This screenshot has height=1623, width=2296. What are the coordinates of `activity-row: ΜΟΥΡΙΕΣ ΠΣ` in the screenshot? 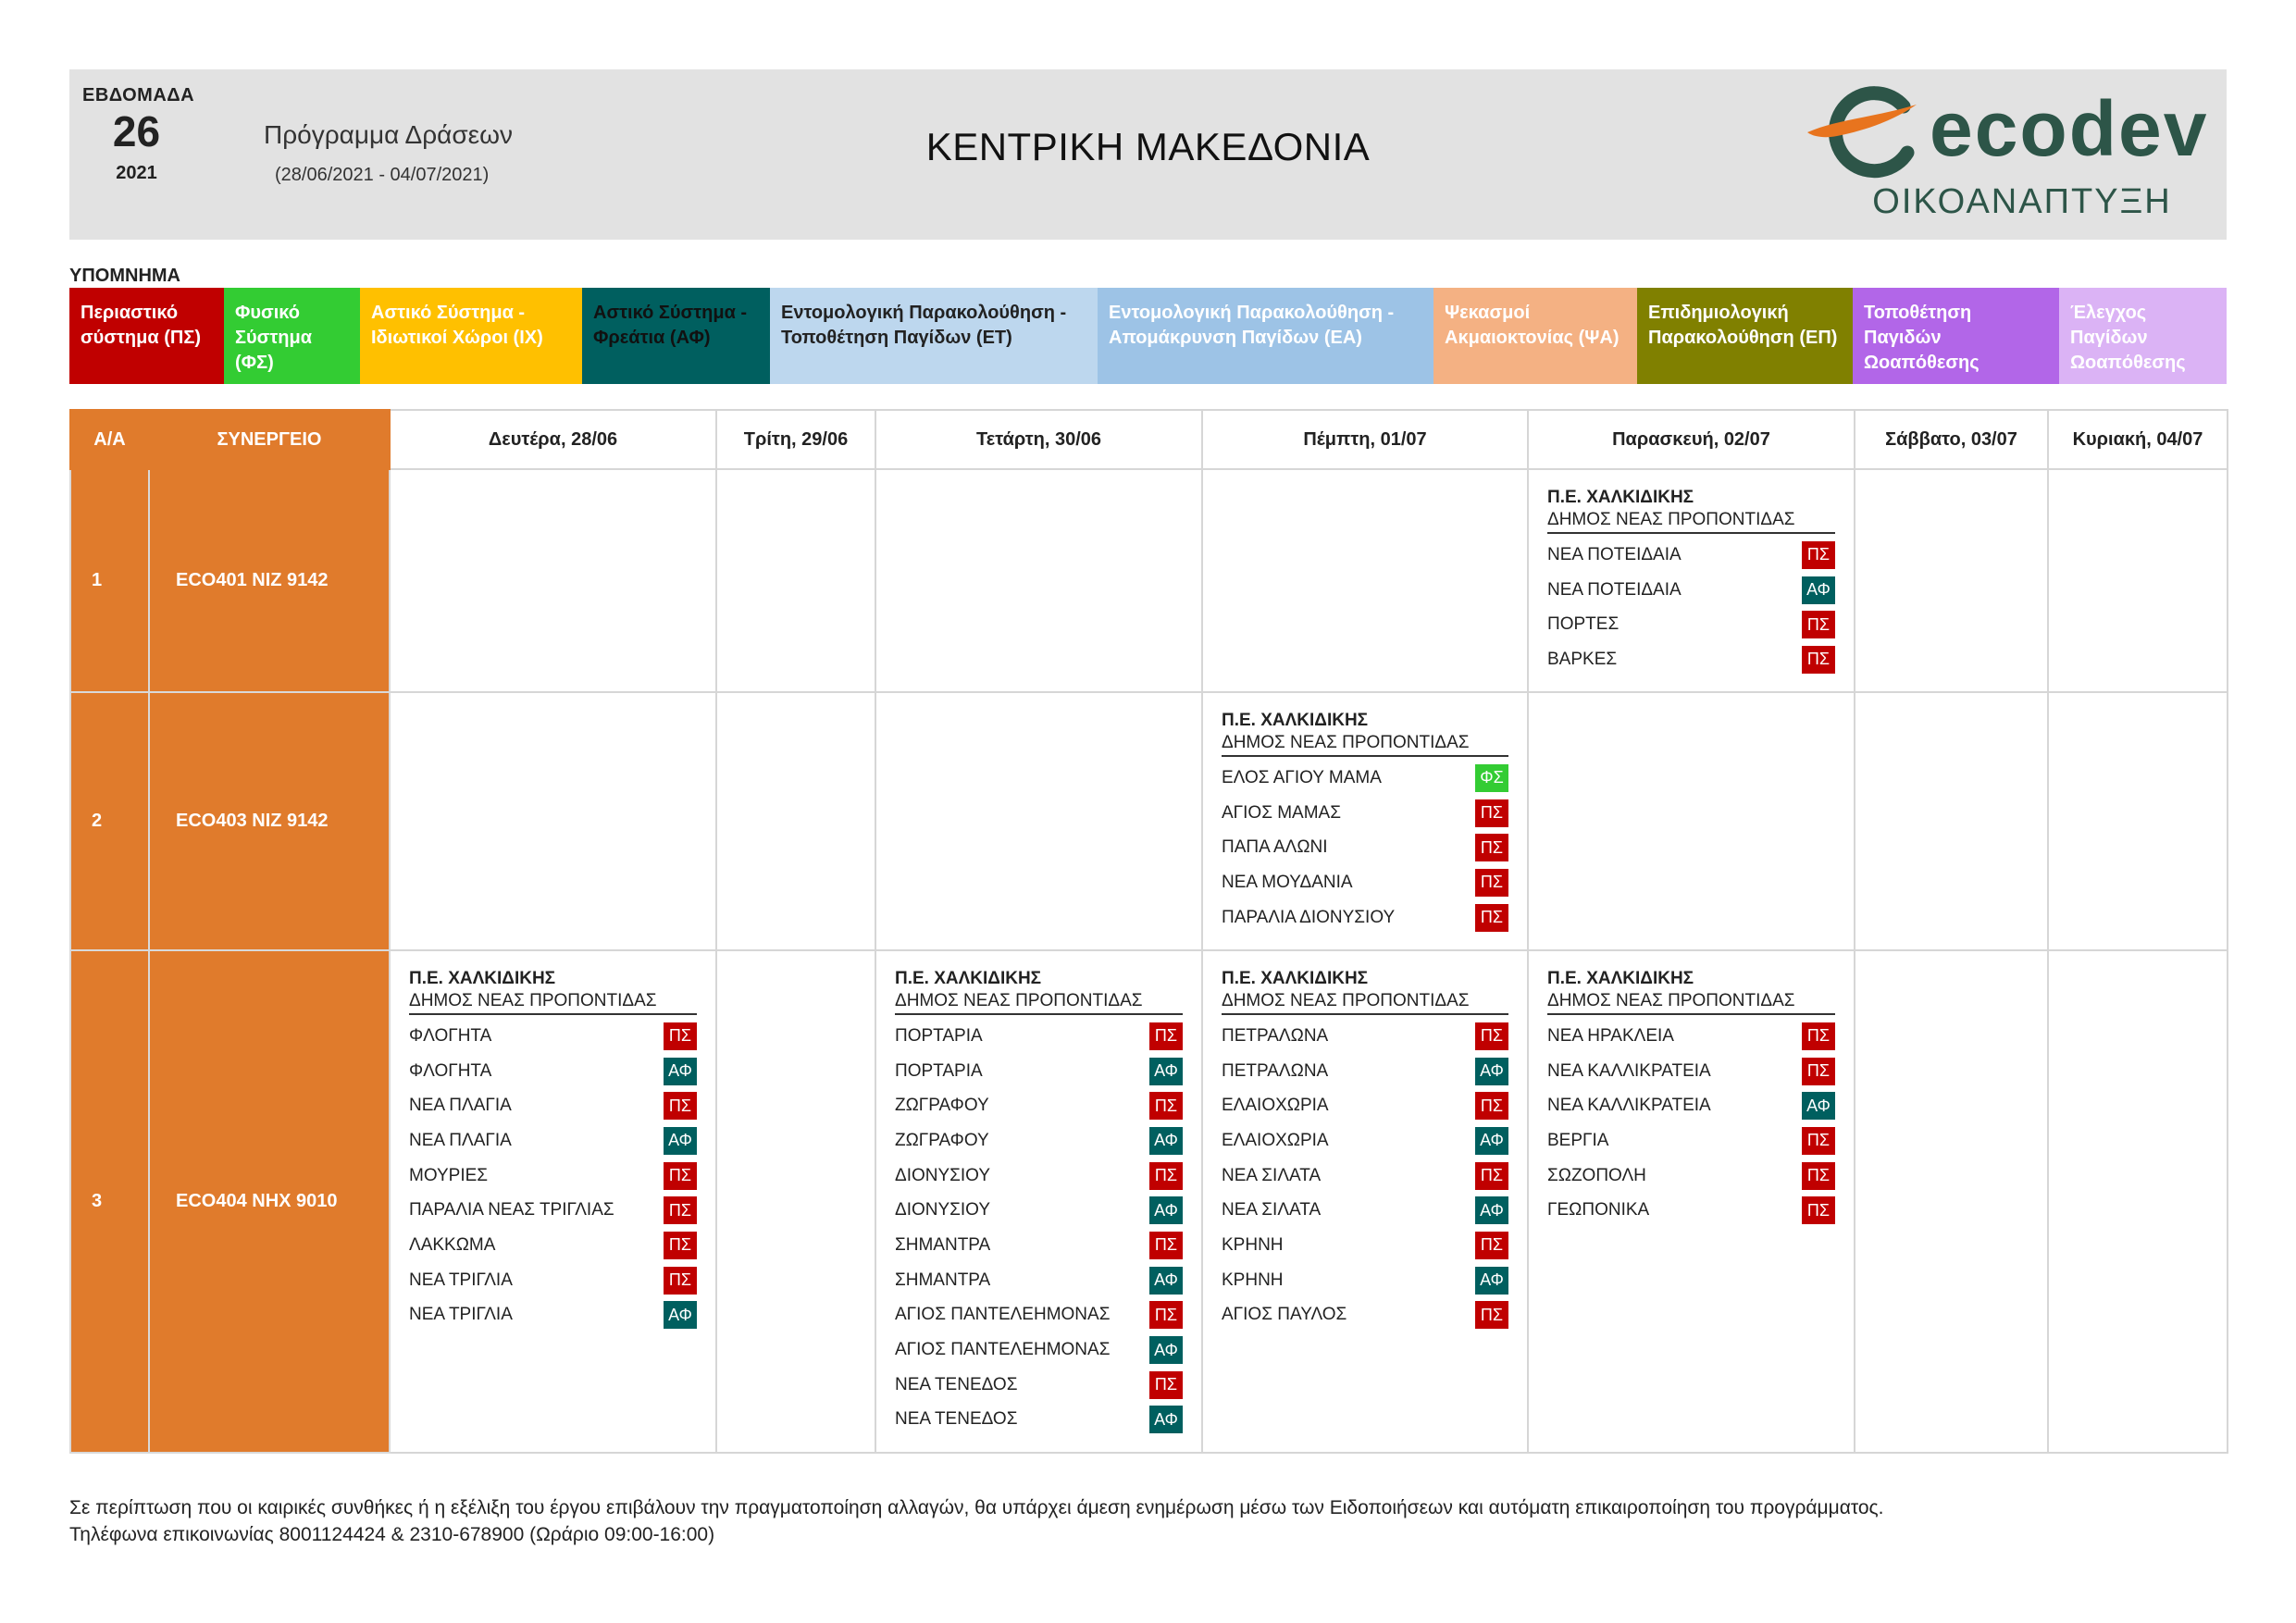 It's located at (553, 1176).